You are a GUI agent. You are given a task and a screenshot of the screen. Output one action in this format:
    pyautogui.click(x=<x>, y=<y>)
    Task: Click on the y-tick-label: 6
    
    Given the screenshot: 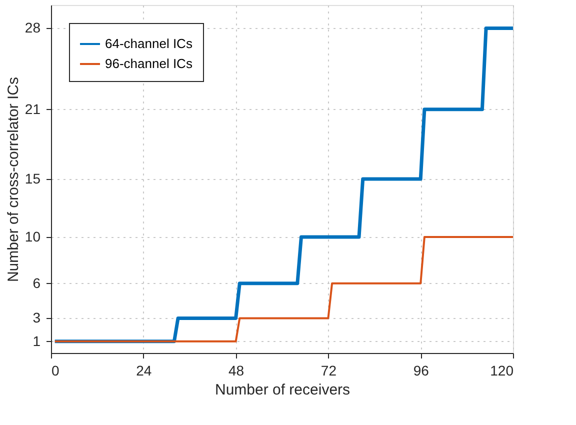 What is the action you would take?
    pyautogui.click(x=36, y=282)
    